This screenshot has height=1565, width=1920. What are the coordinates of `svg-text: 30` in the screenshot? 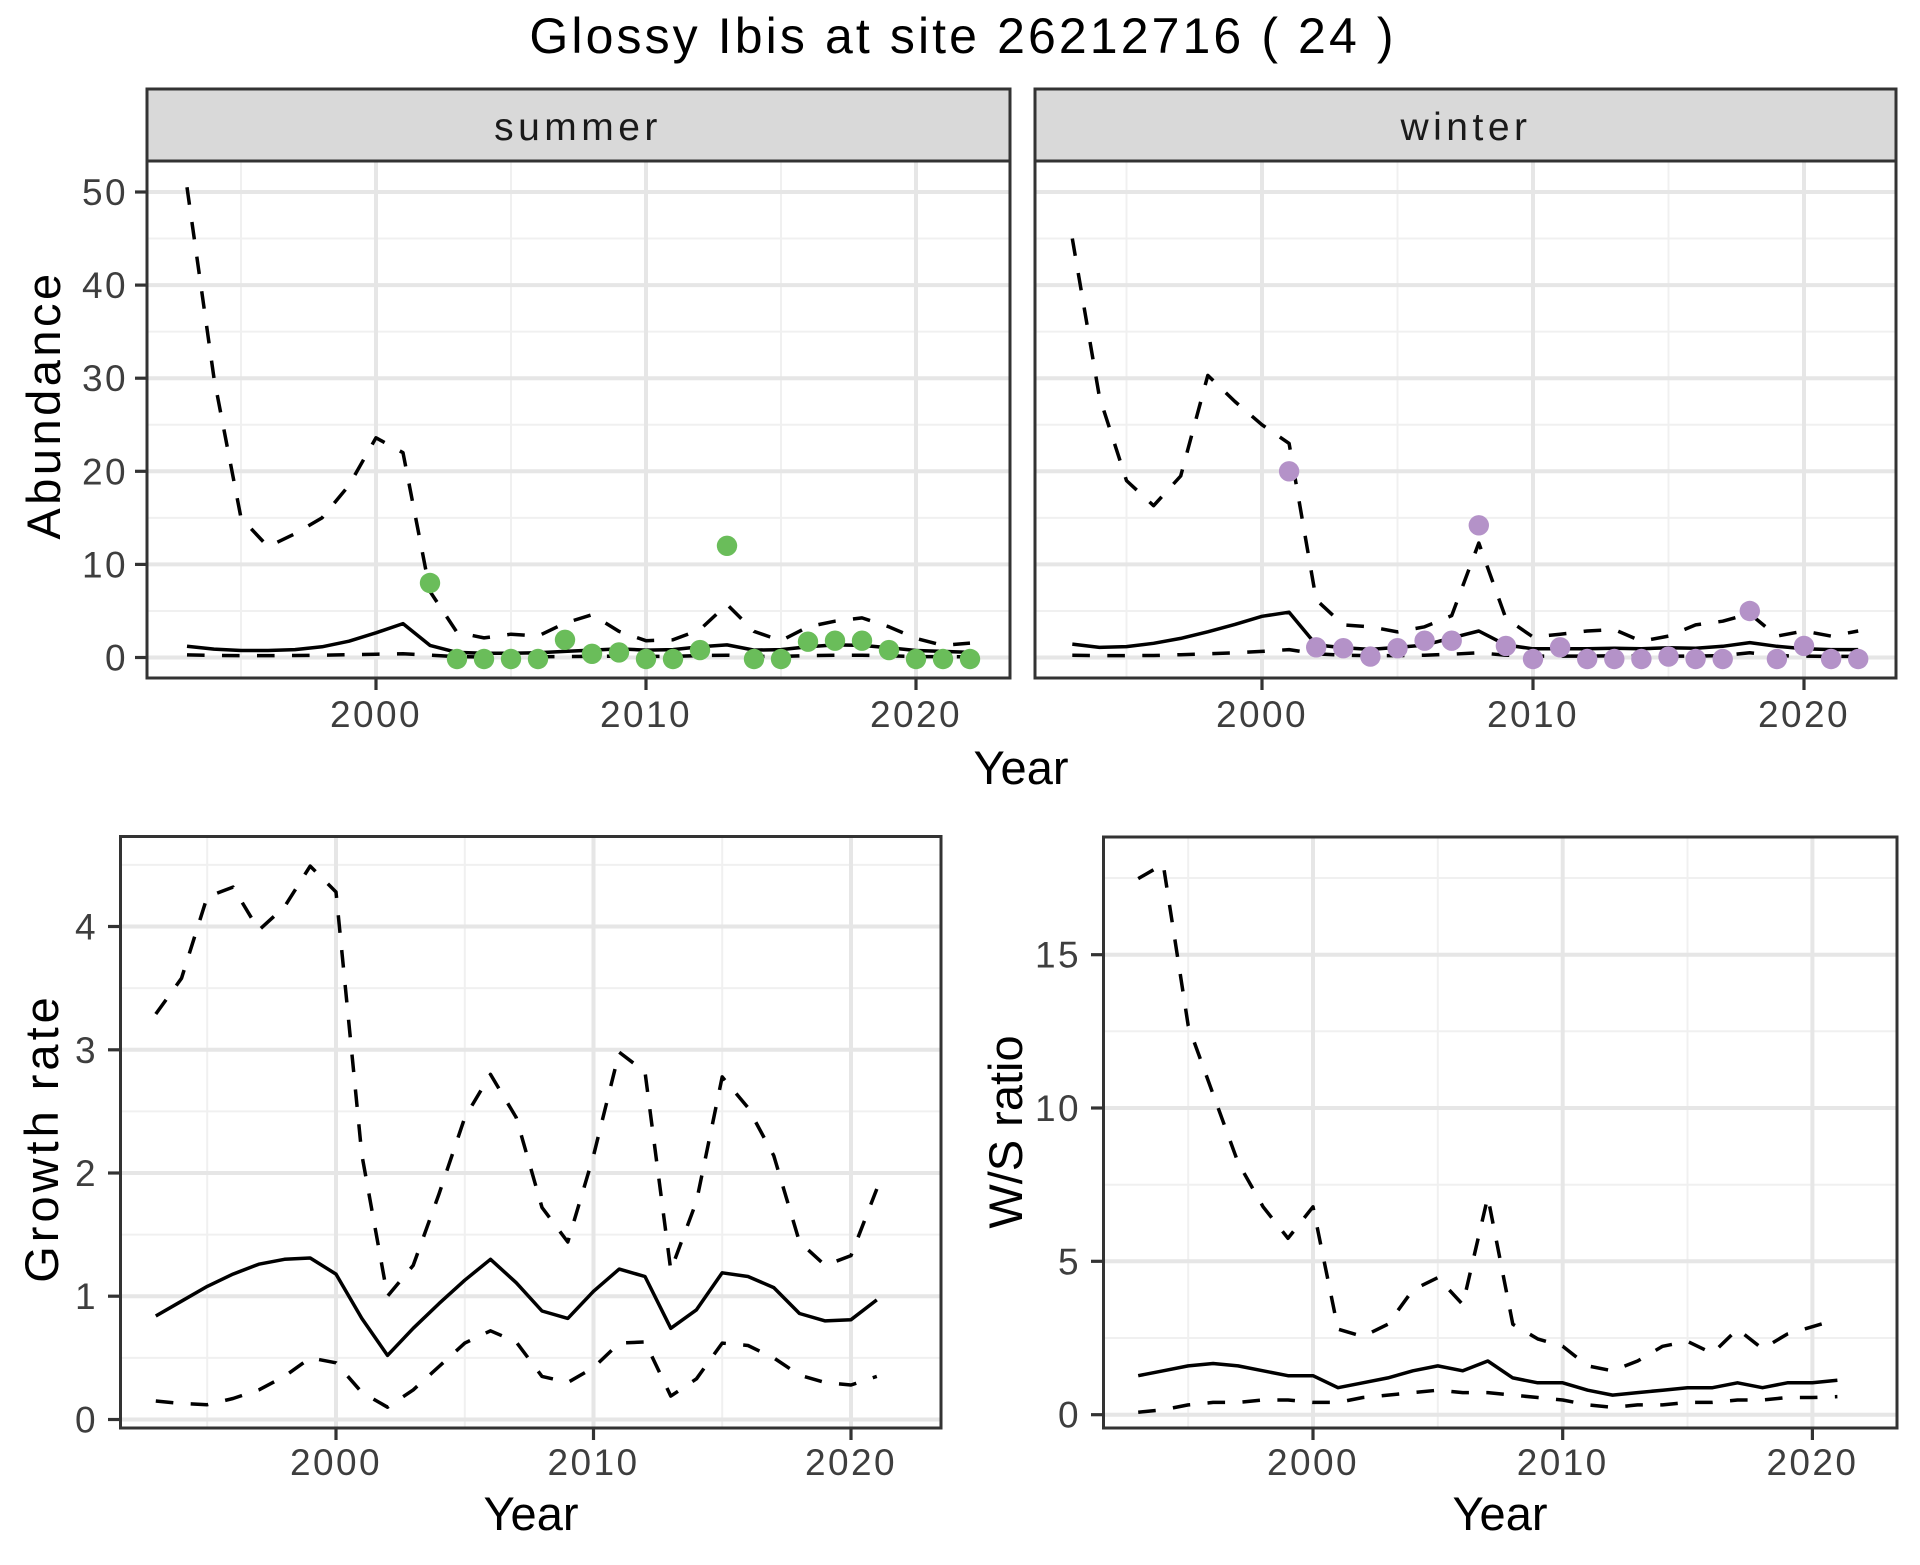 It's located at (105, 378).